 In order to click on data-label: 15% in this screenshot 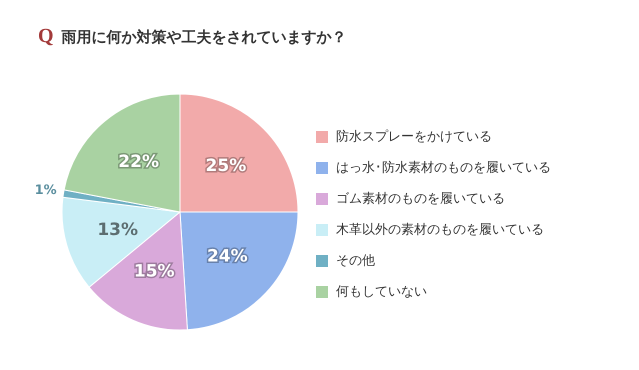, I will do `click(154, 272)`.